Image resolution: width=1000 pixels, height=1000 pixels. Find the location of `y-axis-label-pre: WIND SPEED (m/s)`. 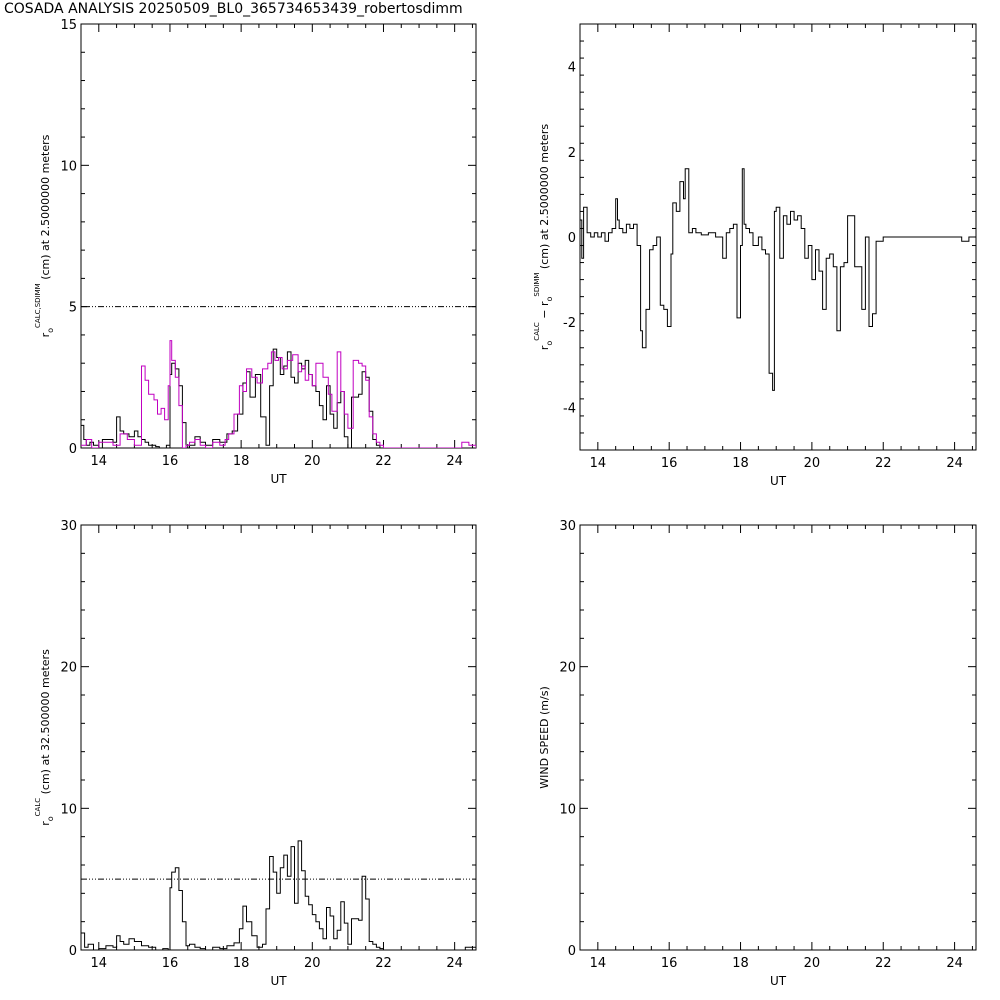

y-axis-label-pre: WIND SPEED (m/s) is located at coordinates (544, 737).